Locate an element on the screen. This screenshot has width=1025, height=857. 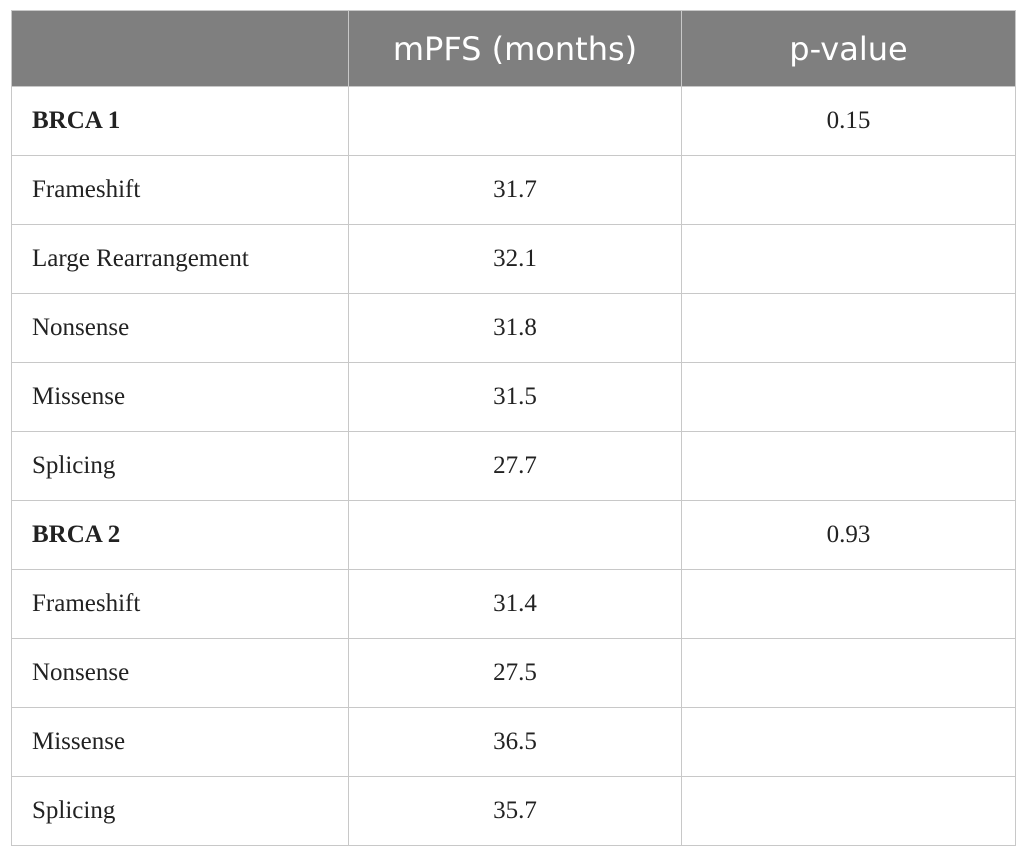
row-mpfs: 31.8 is located at coordinates (515, 328).